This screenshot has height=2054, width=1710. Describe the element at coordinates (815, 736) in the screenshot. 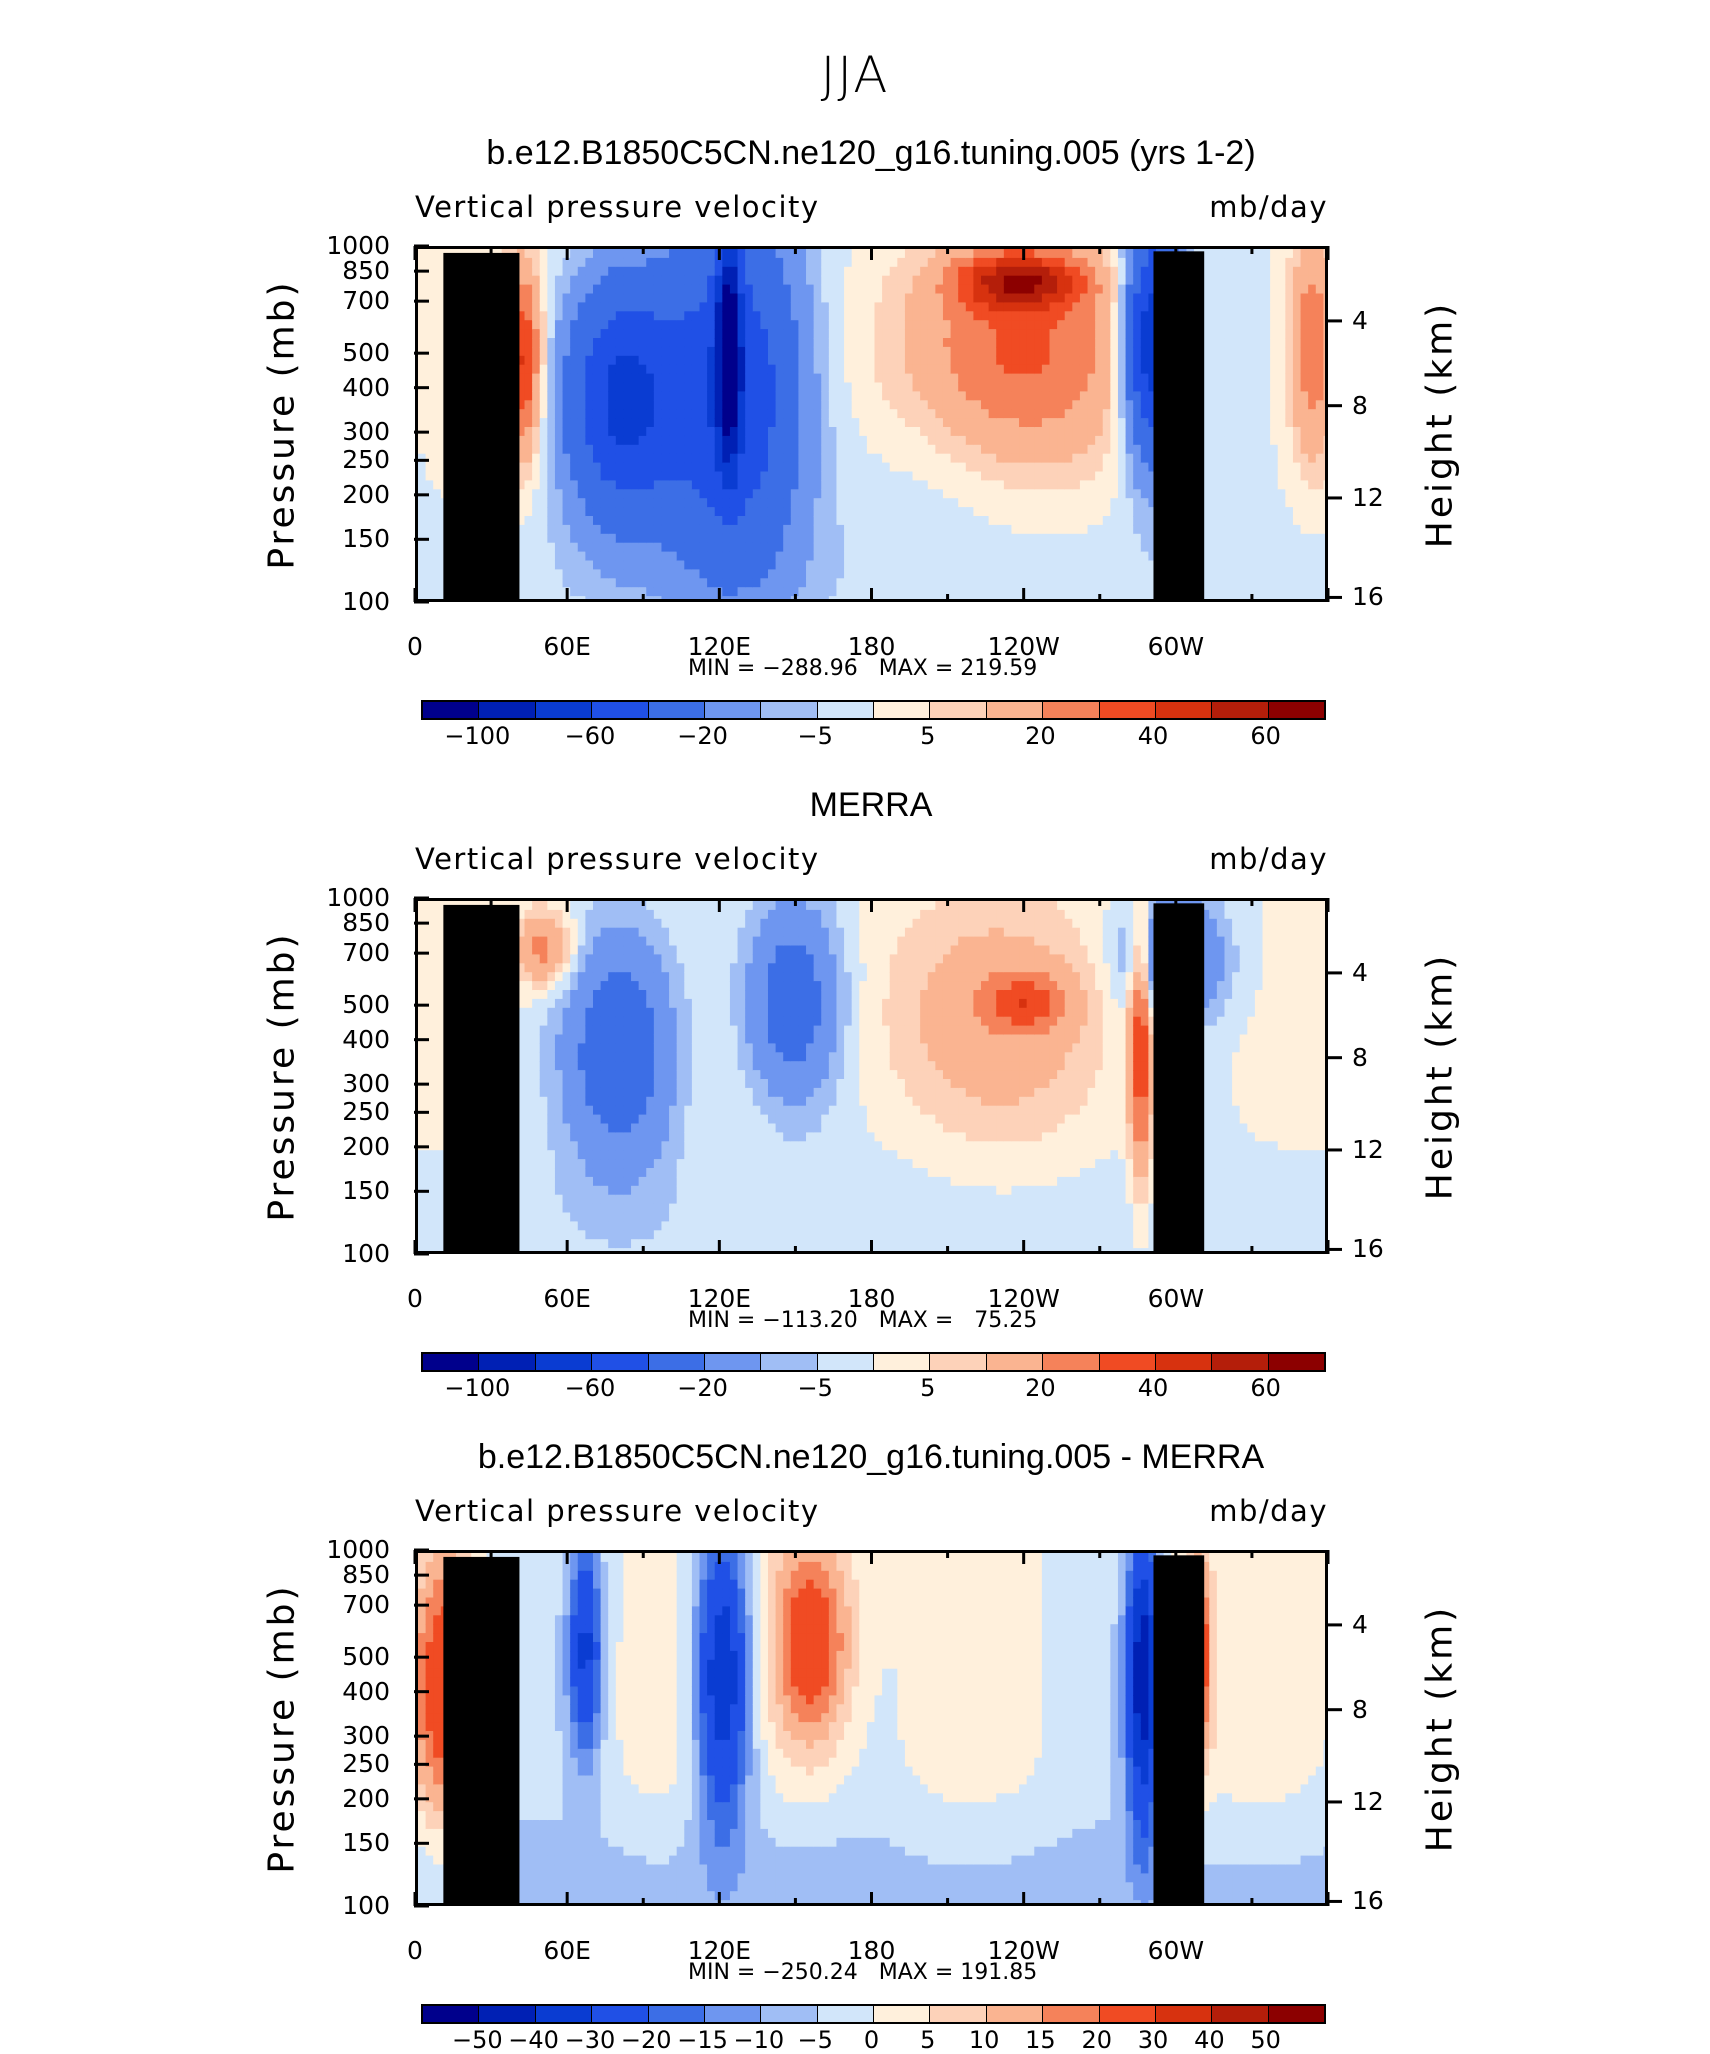

I see `colorbar-label: −5` at that location.